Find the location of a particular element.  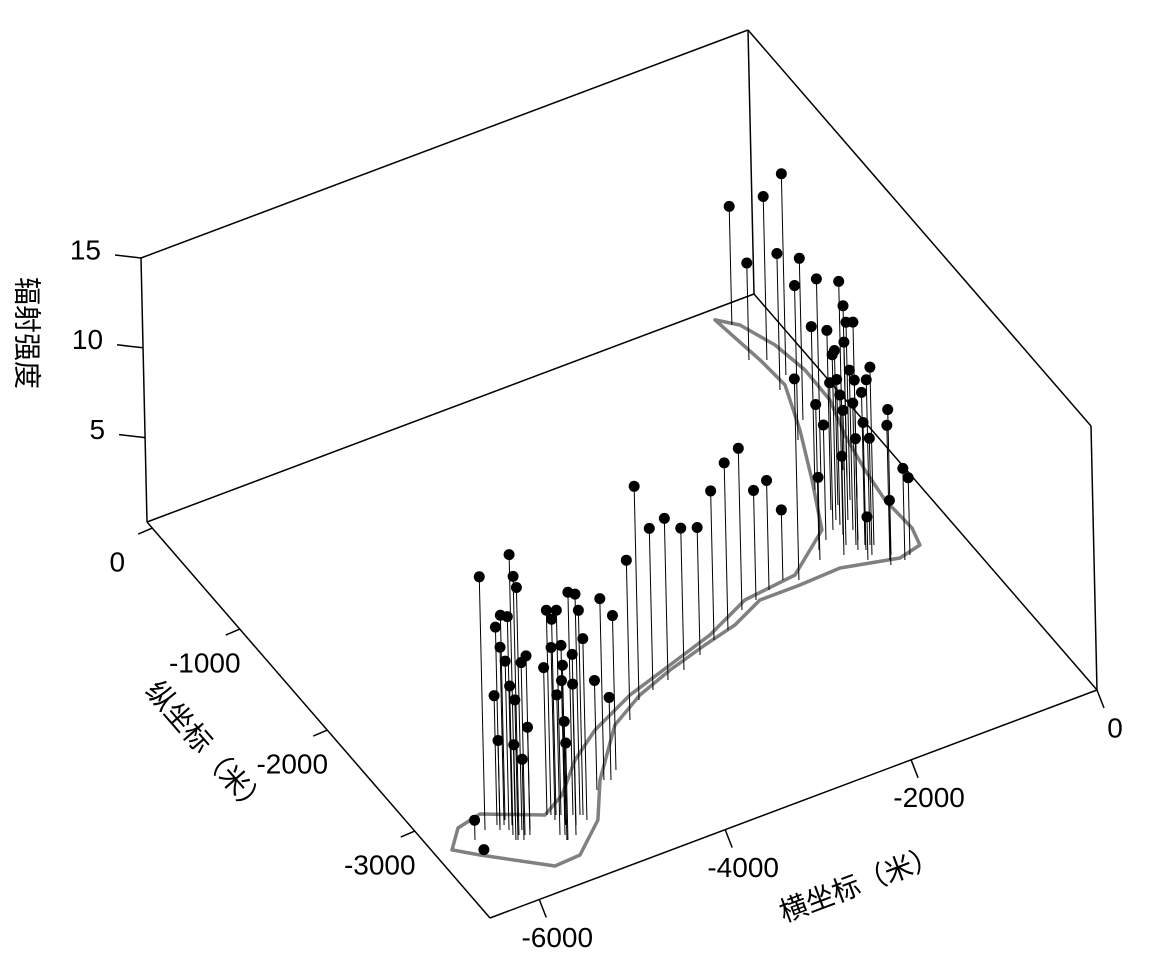

z-tick-label: 15 is located at coordinates (85, 249).